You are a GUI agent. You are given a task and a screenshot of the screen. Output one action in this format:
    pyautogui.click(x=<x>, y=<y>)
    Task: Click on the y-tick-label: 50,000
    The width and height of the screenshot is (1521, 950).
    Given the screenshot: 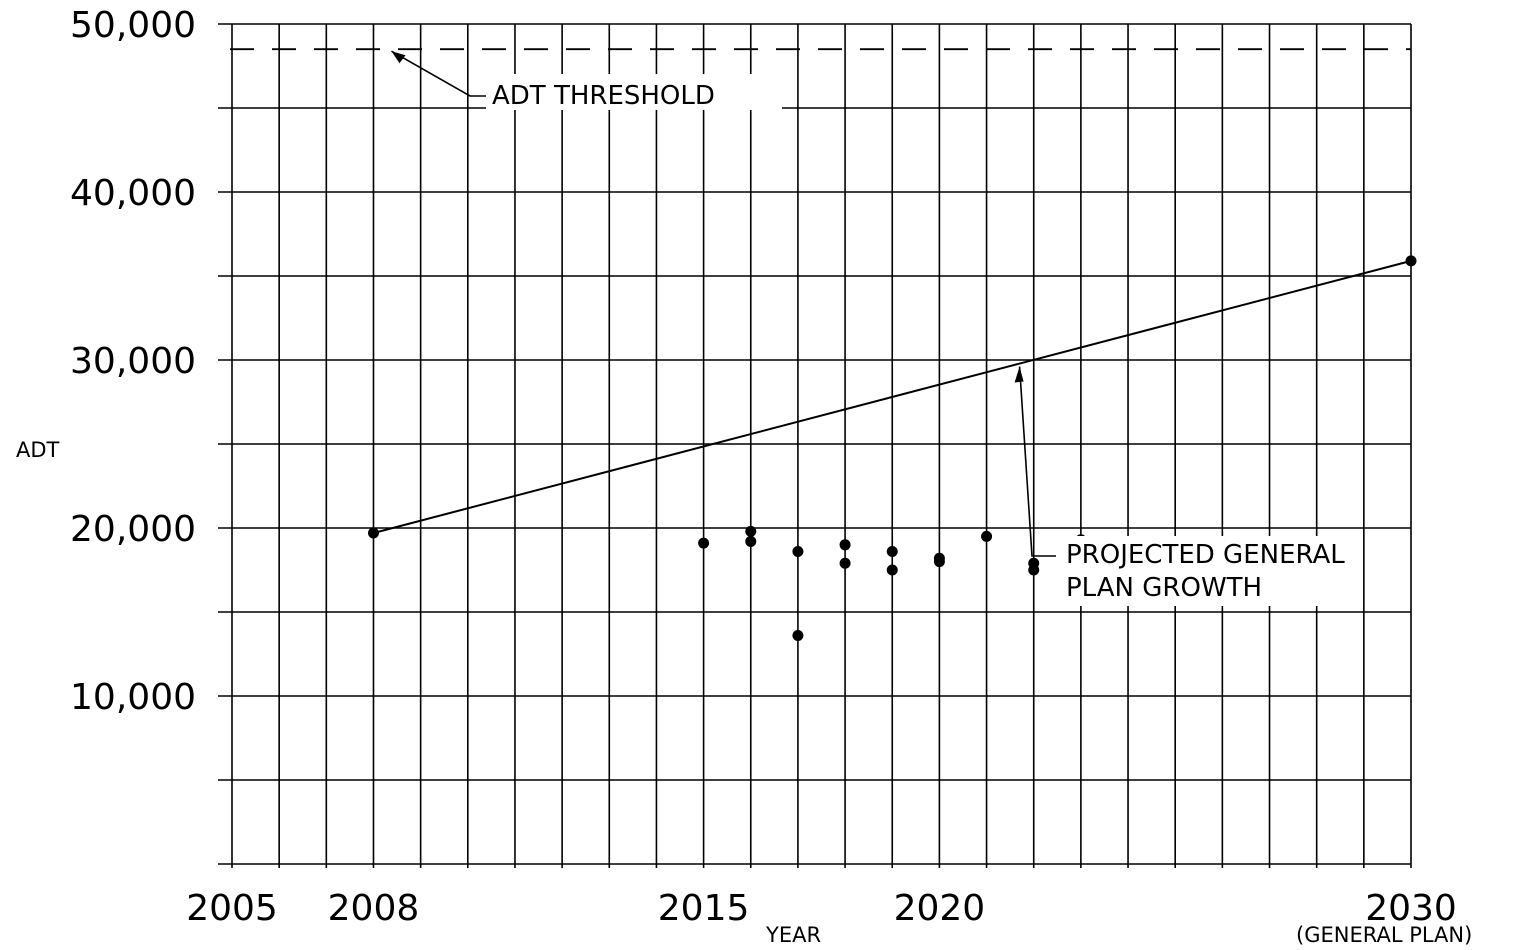 What is the action you would take?
    pyautogui.click(x=133, y=25)
    